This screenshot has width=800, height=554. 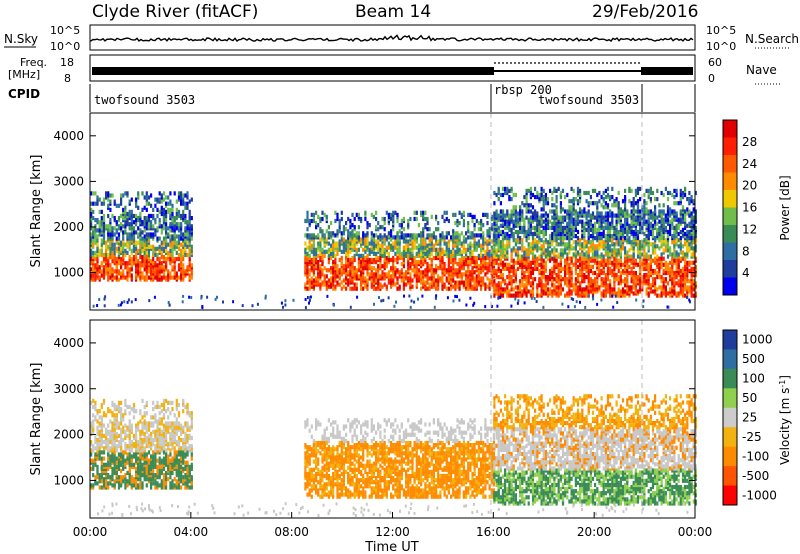 What do you see at coordinates (24, 94) in the screenshot?
I see `cpid-label: CPID` at bounding box center [24, 94].